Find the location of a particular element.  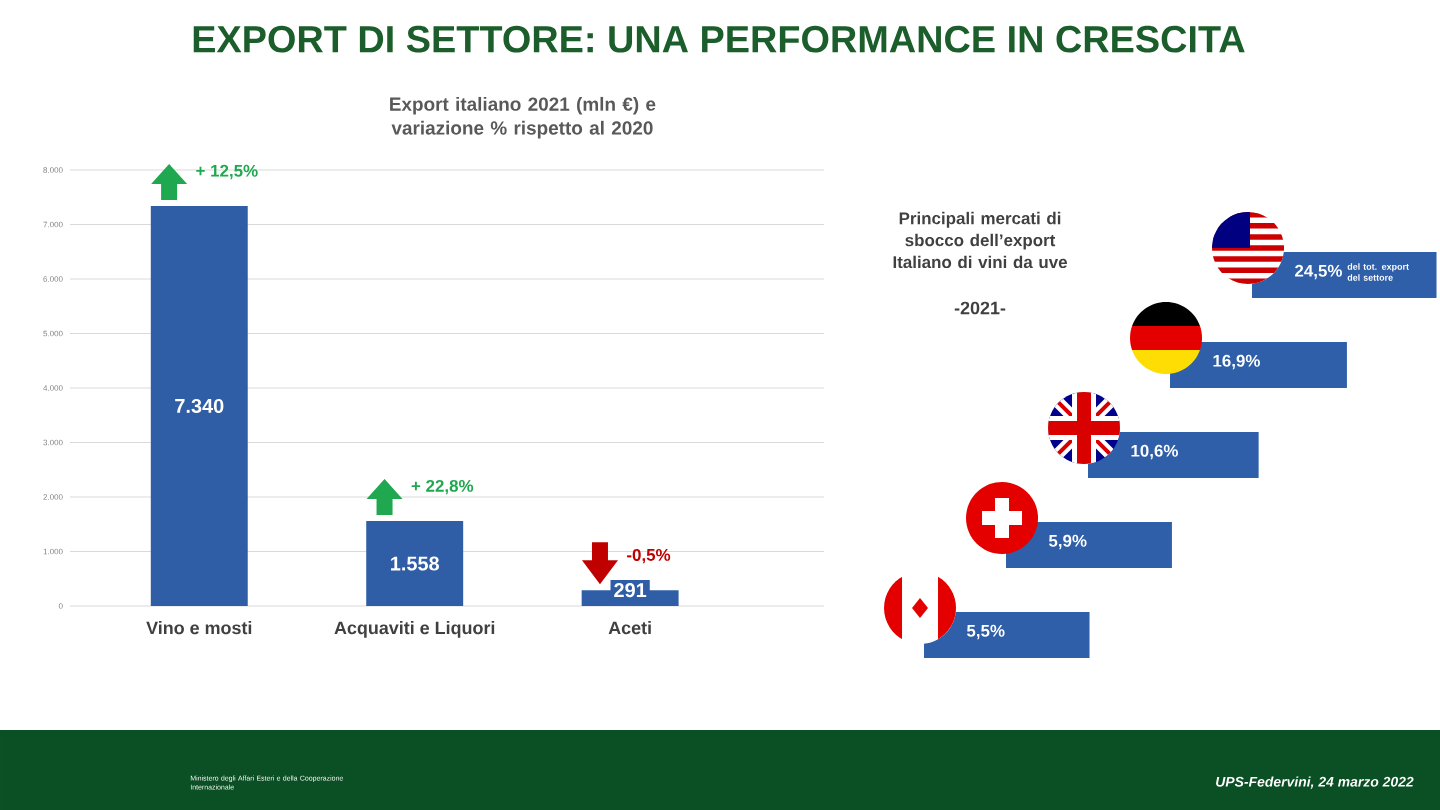

annotation: -0,5% is located at coordinates (649, 556).